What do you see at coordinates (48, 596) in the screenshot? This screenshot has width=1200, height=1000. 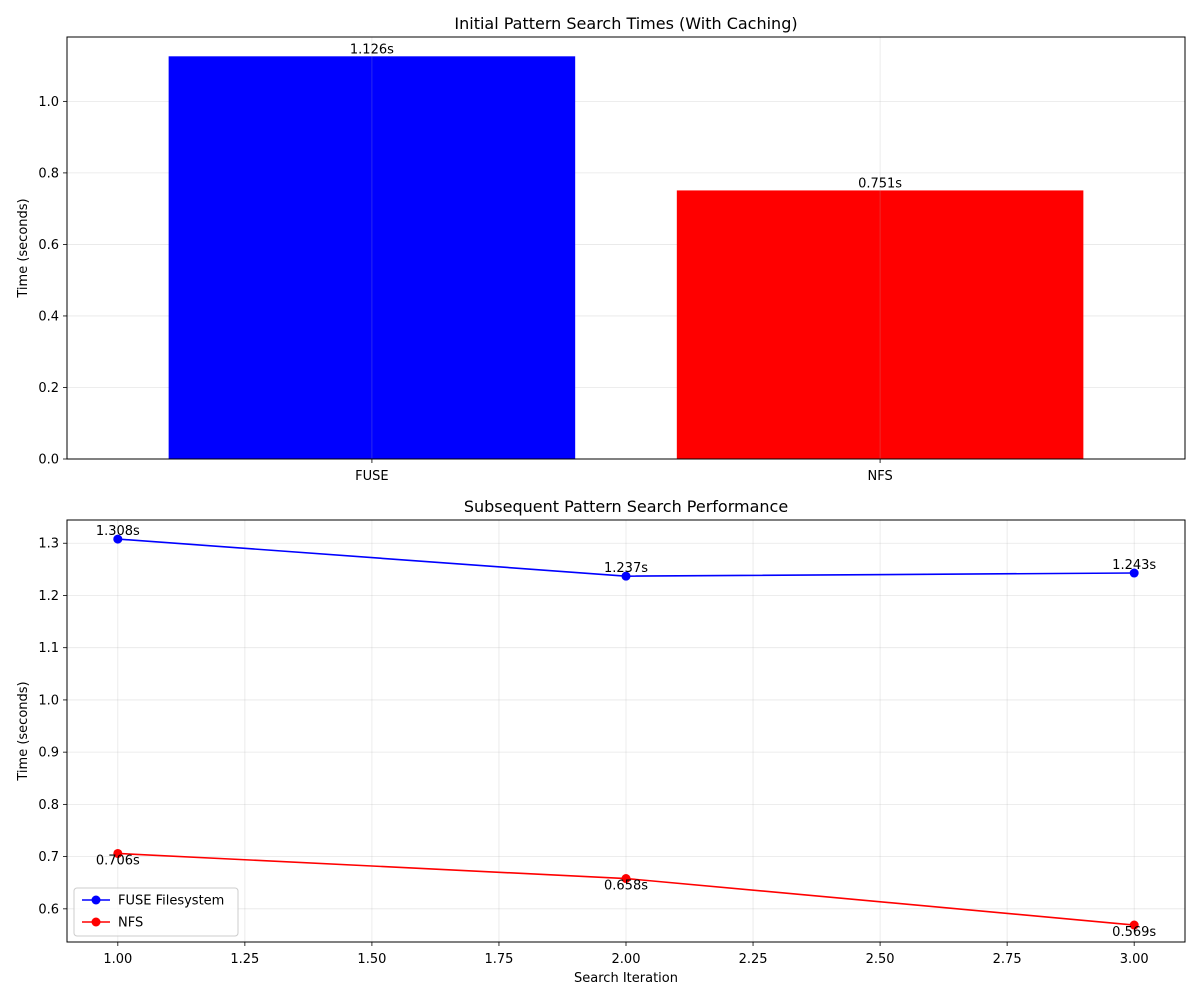 I see `line-chart-y-tick-label: 1.2` at bounding box center [48, 596].